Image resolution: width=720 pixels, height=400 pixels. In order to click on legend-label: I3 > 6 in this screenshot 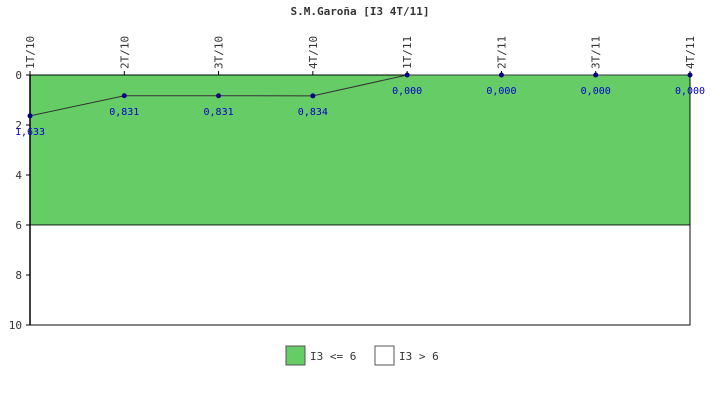, I will do `click(419, 356)`.